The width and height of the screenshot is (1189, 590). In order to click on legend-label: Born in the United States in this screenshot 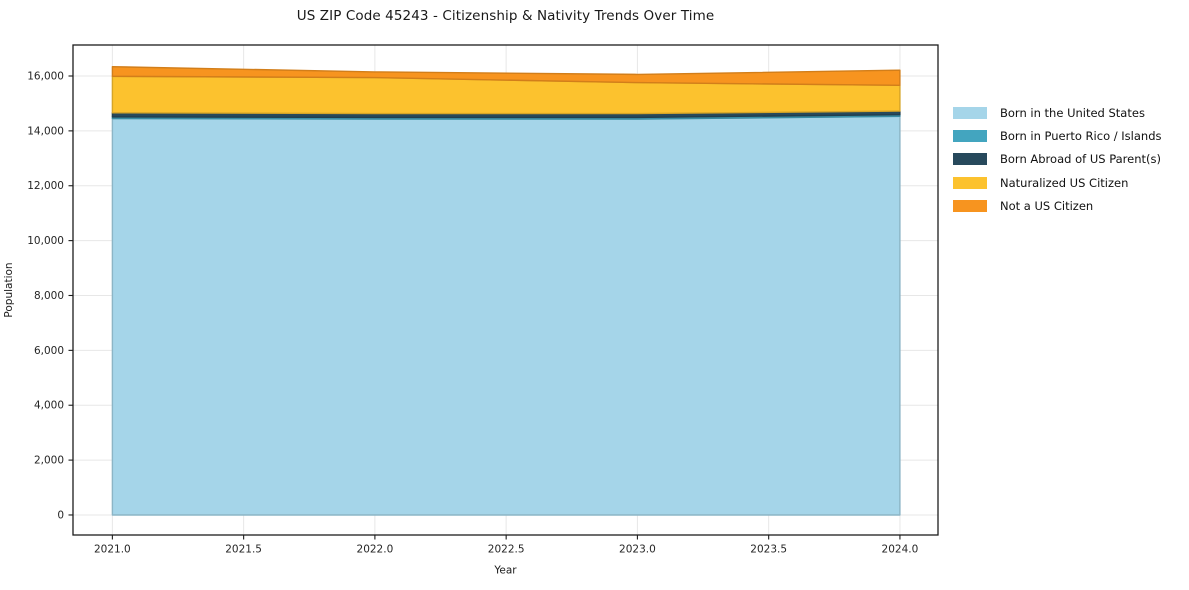, I will do `click(1072, 112)`.